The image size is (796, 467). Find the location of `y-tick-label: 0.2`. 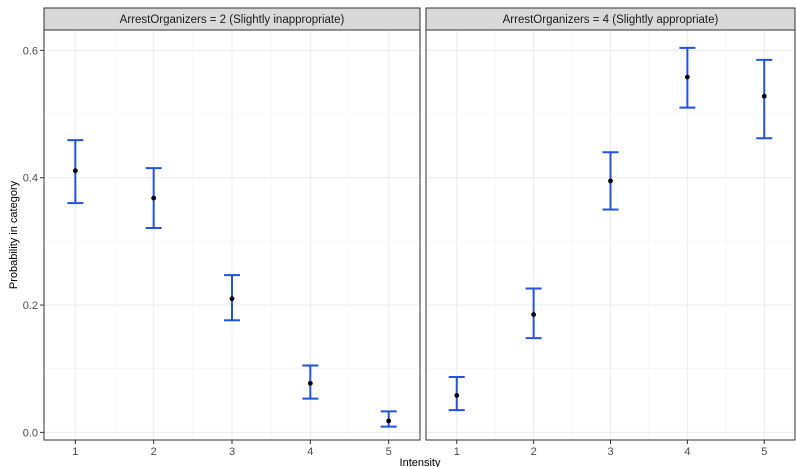

y-tick-label: 0.2 is located at coordinates (30, 306).